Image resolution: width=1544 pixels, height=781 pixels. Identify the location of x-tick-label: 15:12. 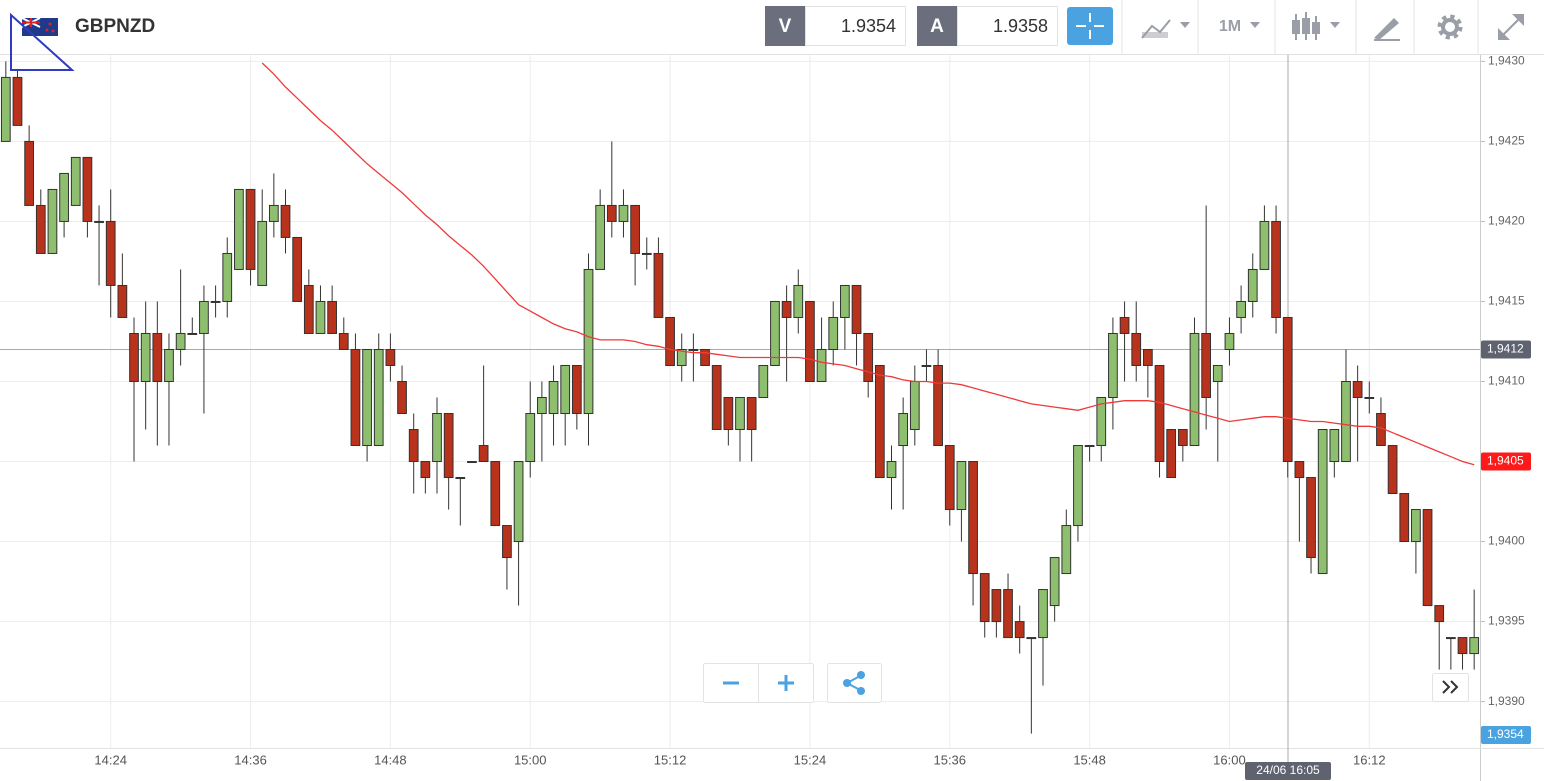
(670, 759).